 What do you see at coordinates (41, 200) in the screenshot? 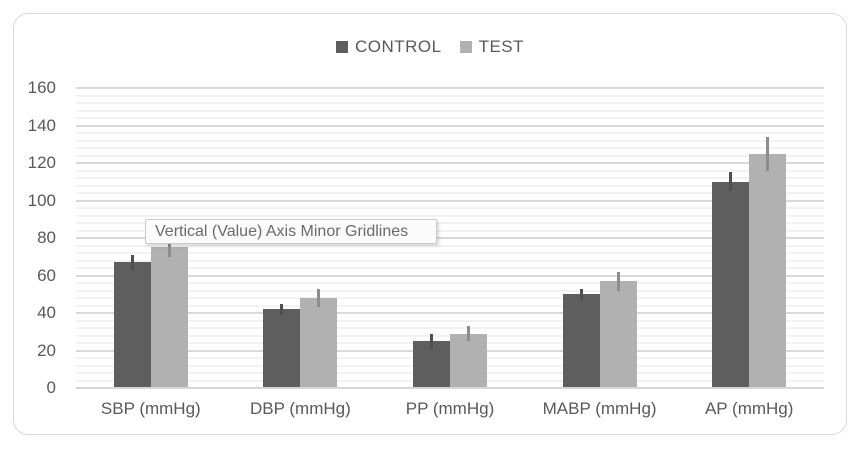
I see `y-axis-tick-label: 100` at bounding box center [41, 200].